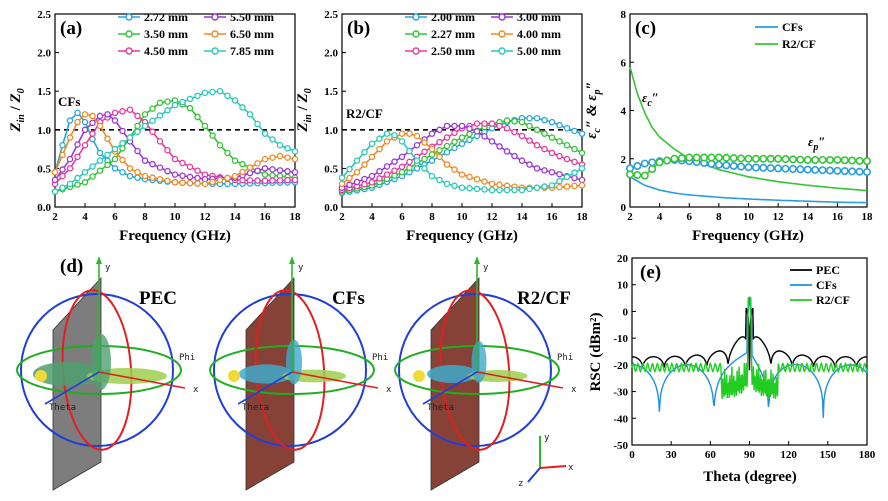 This screenshot has height=501, width=888. What do you see at coordinates (301, 268) in the screenshot?
I see `y-axis-label: y` at bounding box center [301, 268].